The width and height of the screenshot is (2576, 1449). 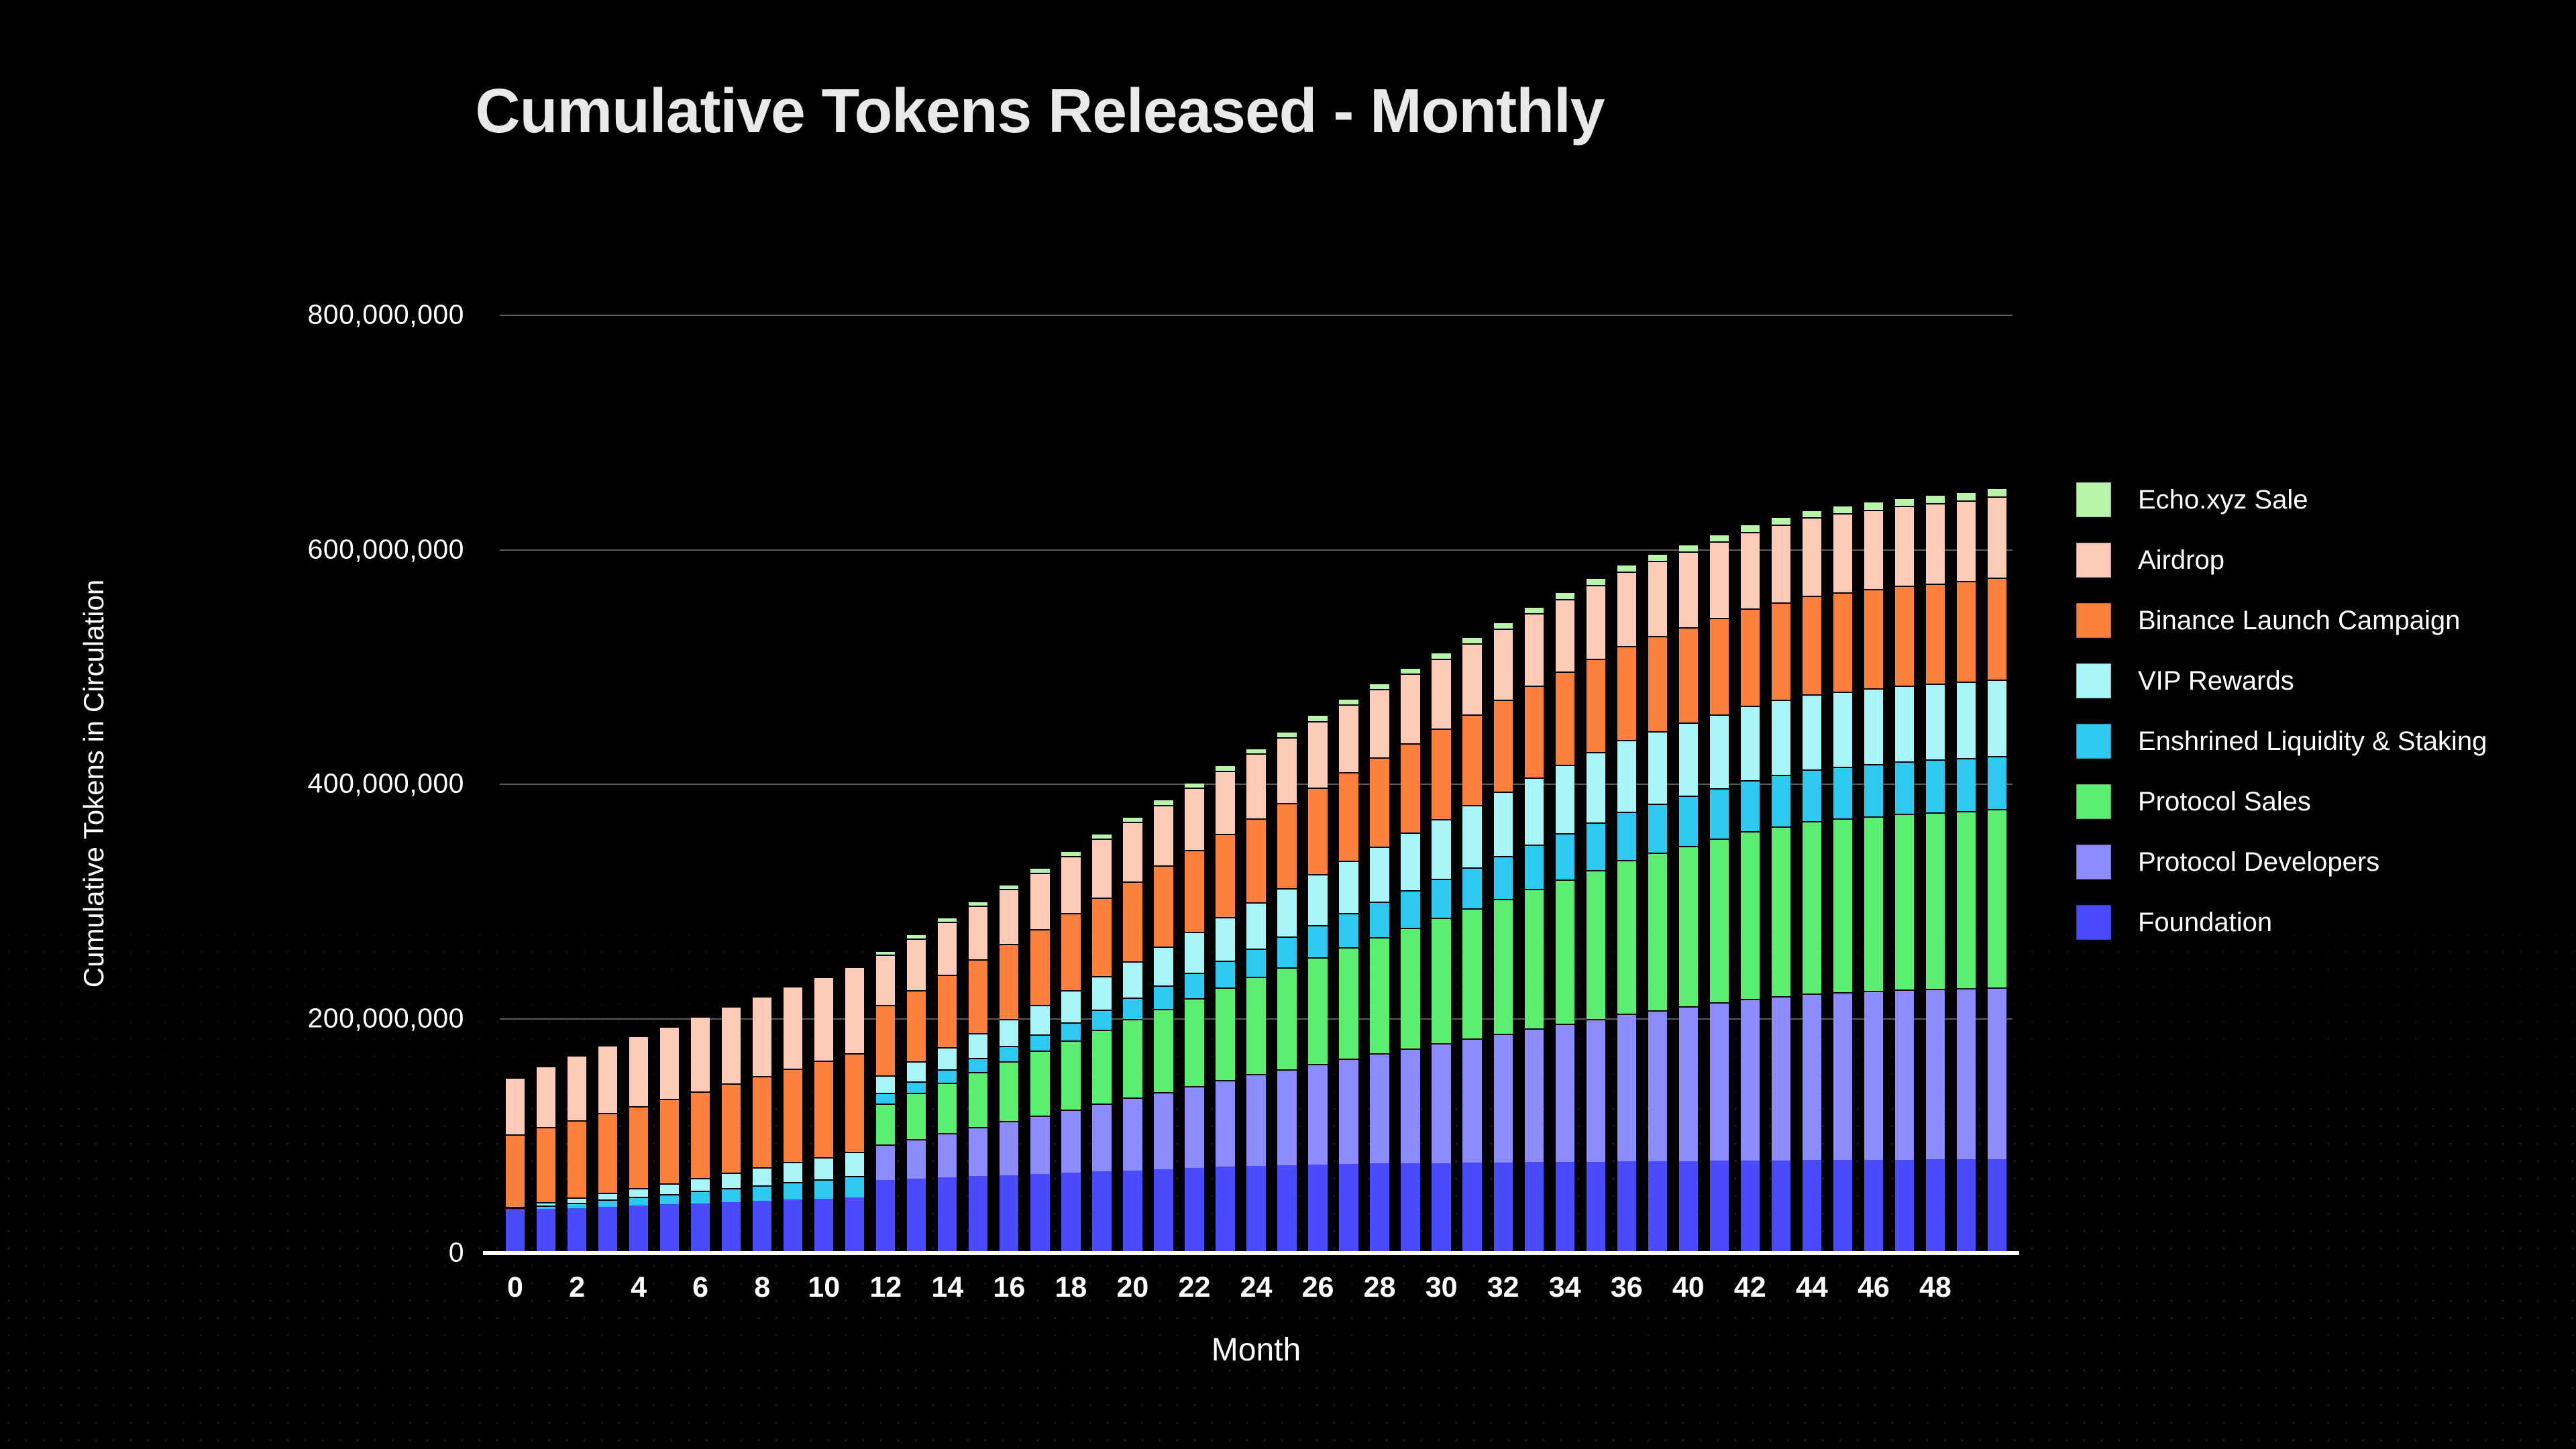 I want to click on legend-item: Airdrop, so click(x=2281, y=560).